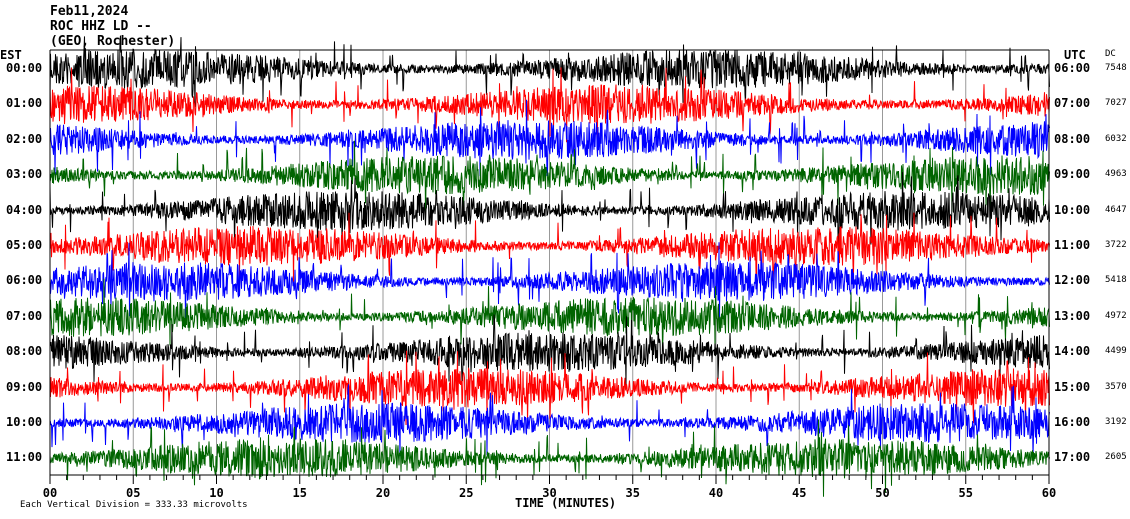  Describe the element at coordinates (1072, 386) in the screenshot. I see `utc-label-row: 15:00` at that location.